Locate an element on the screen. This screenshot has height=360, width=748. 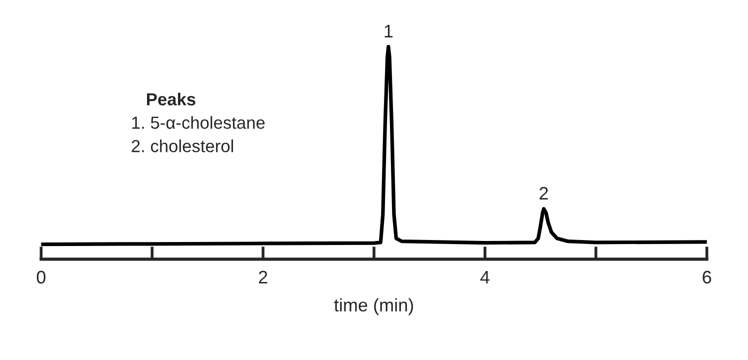
annotation: Peaks is located at coordinates (171, 99).